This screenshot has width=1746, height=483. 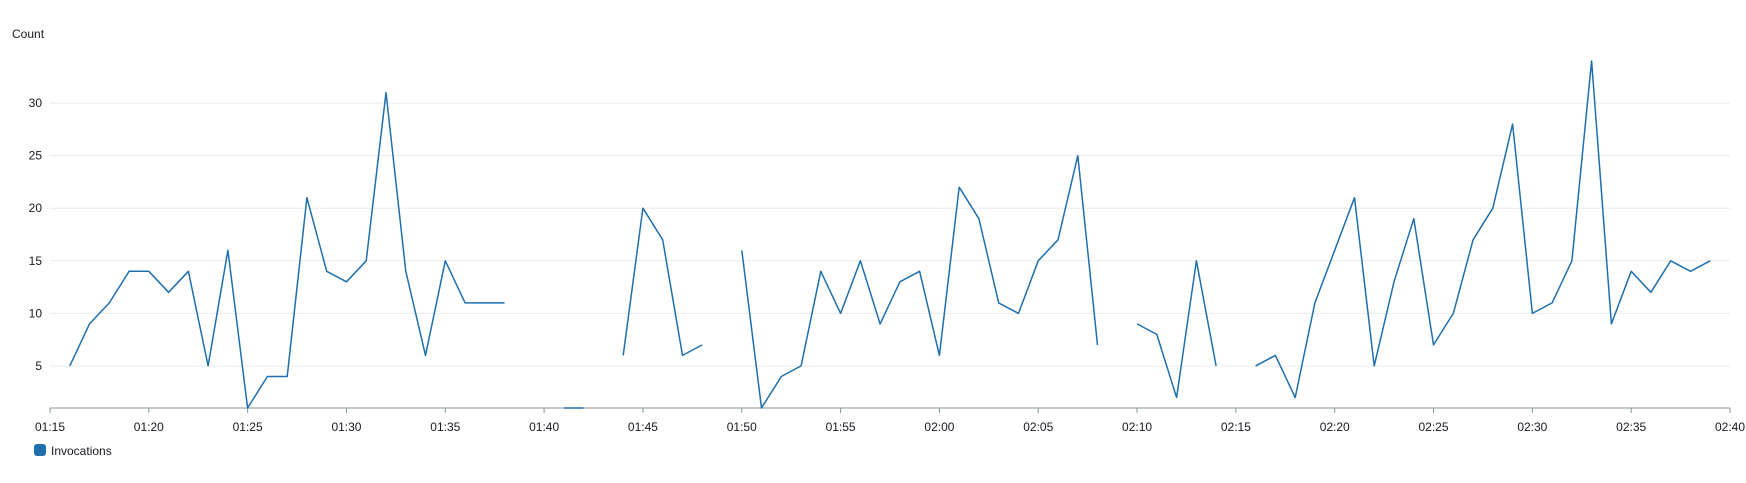 What do you see at coordinates (643, 427) in the screenshot?
I see `x-tick-label: 01:45` at bounding box center [643, 427].